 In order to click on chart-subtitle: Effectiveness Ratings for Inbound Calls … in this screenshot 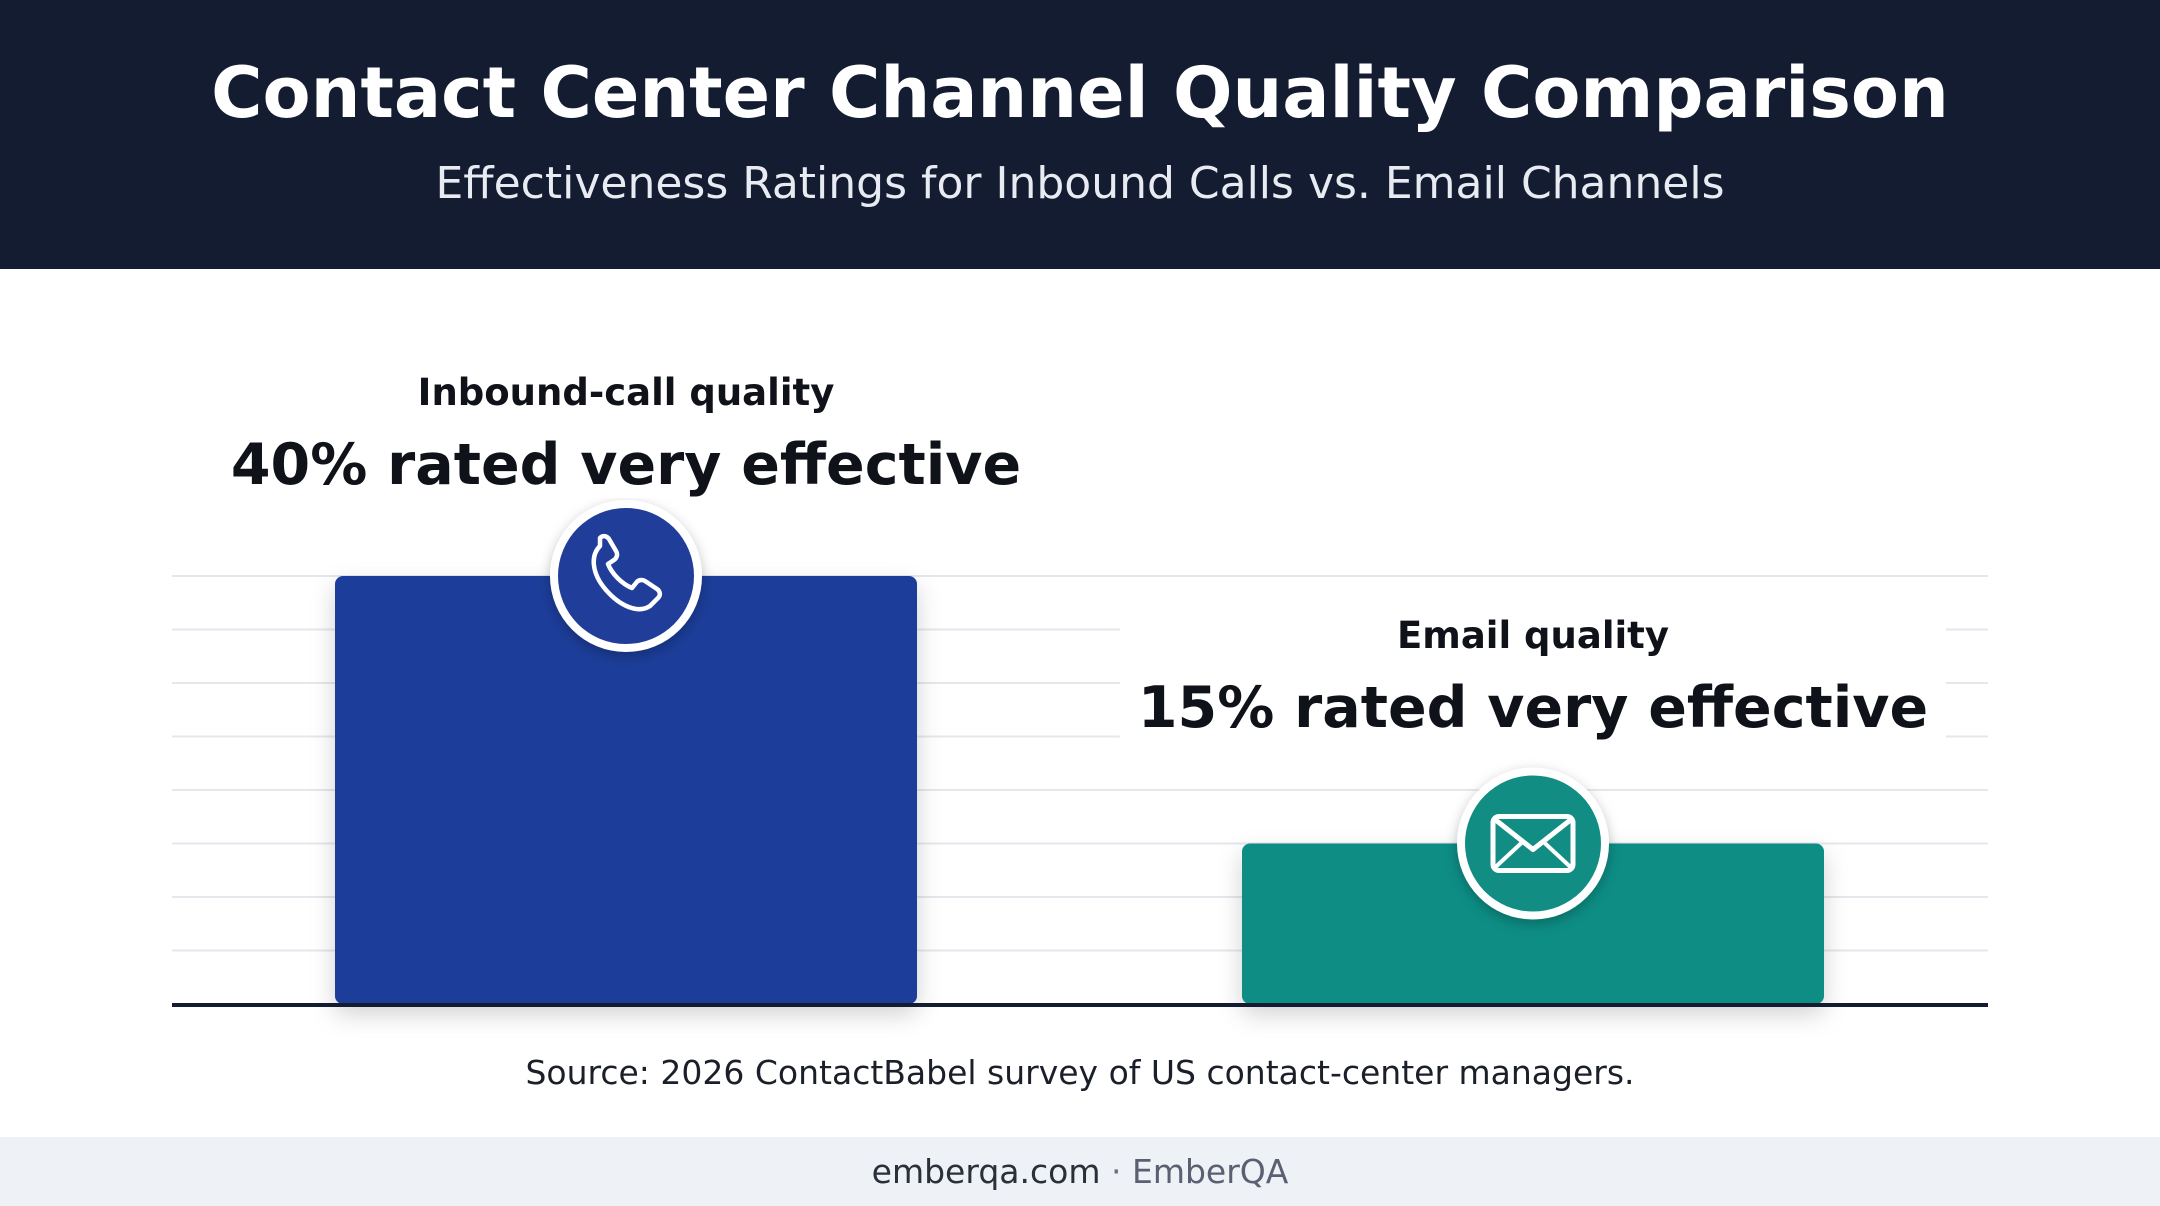, I will do `click(1080, 183)`.